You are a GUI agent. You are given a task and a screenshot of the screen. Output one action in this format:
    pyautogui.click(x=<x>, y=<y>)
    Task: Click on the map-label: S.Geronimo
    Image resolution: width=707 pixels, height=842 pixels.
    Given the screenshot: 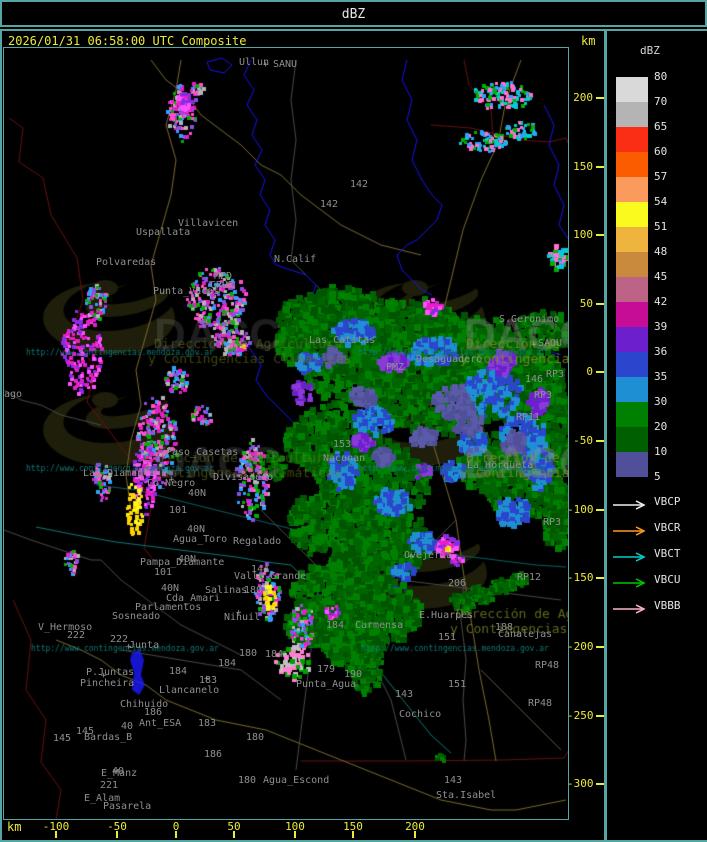 What is the action you would take?
    pyautogui.click(x=529, y=319)
    